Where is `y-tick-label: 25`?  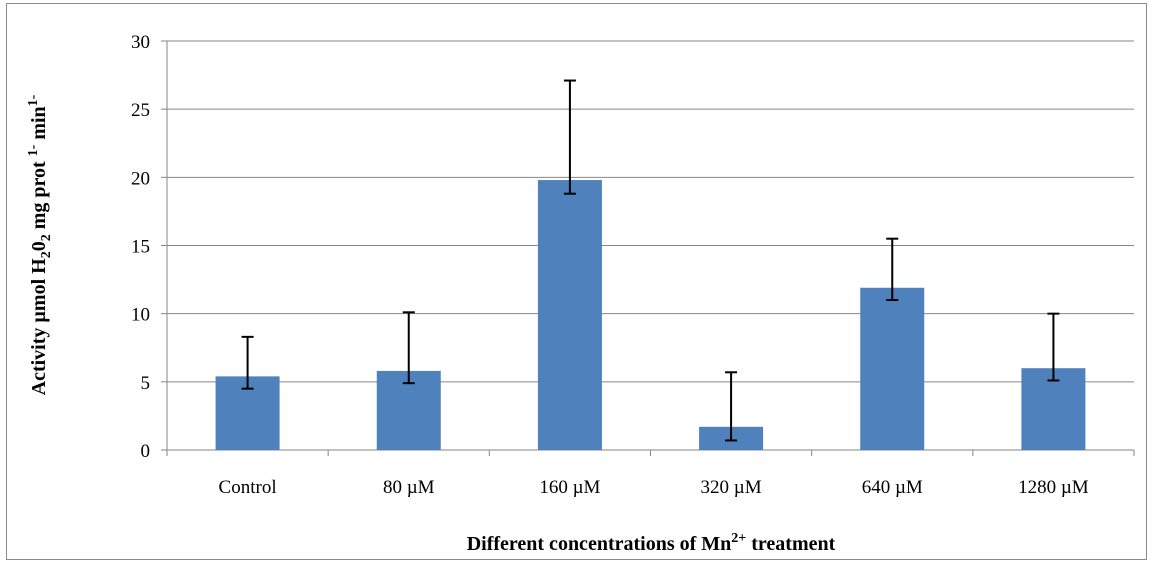 y-tick-label: 25 is located at coordinates (140, 110).